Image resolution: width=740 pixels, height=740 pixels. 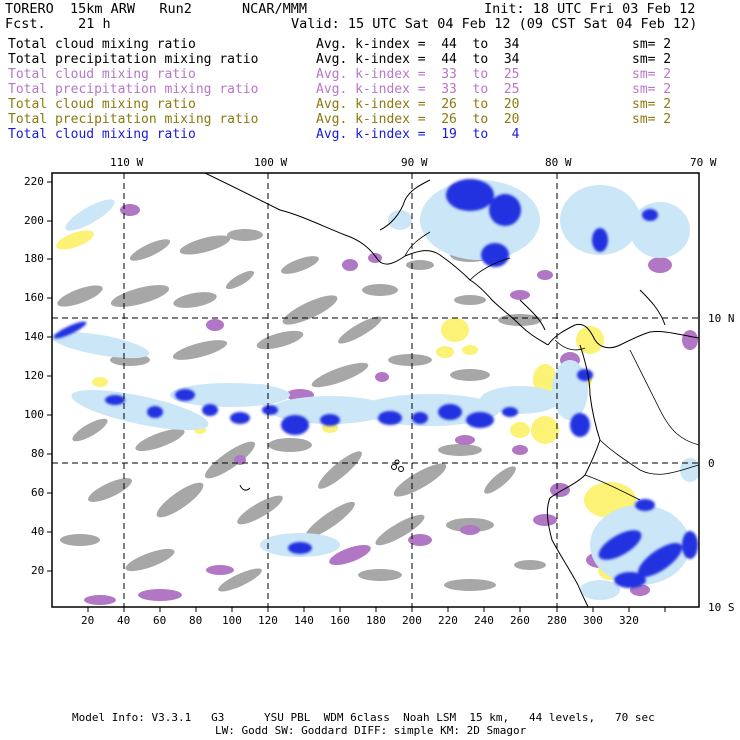 I want to click on x-tick-label: 120, so click(x=268, y=620).